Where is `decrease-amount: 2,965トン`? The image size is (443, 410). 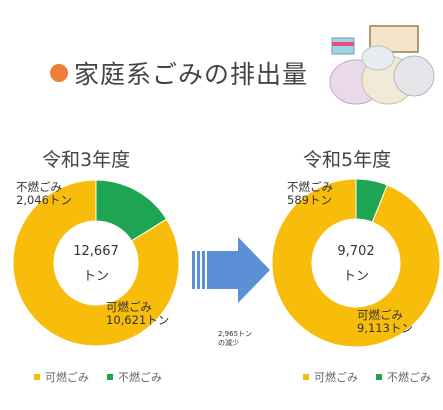 decrease-amount: 2,965トン is located at coordinates (235, 334).